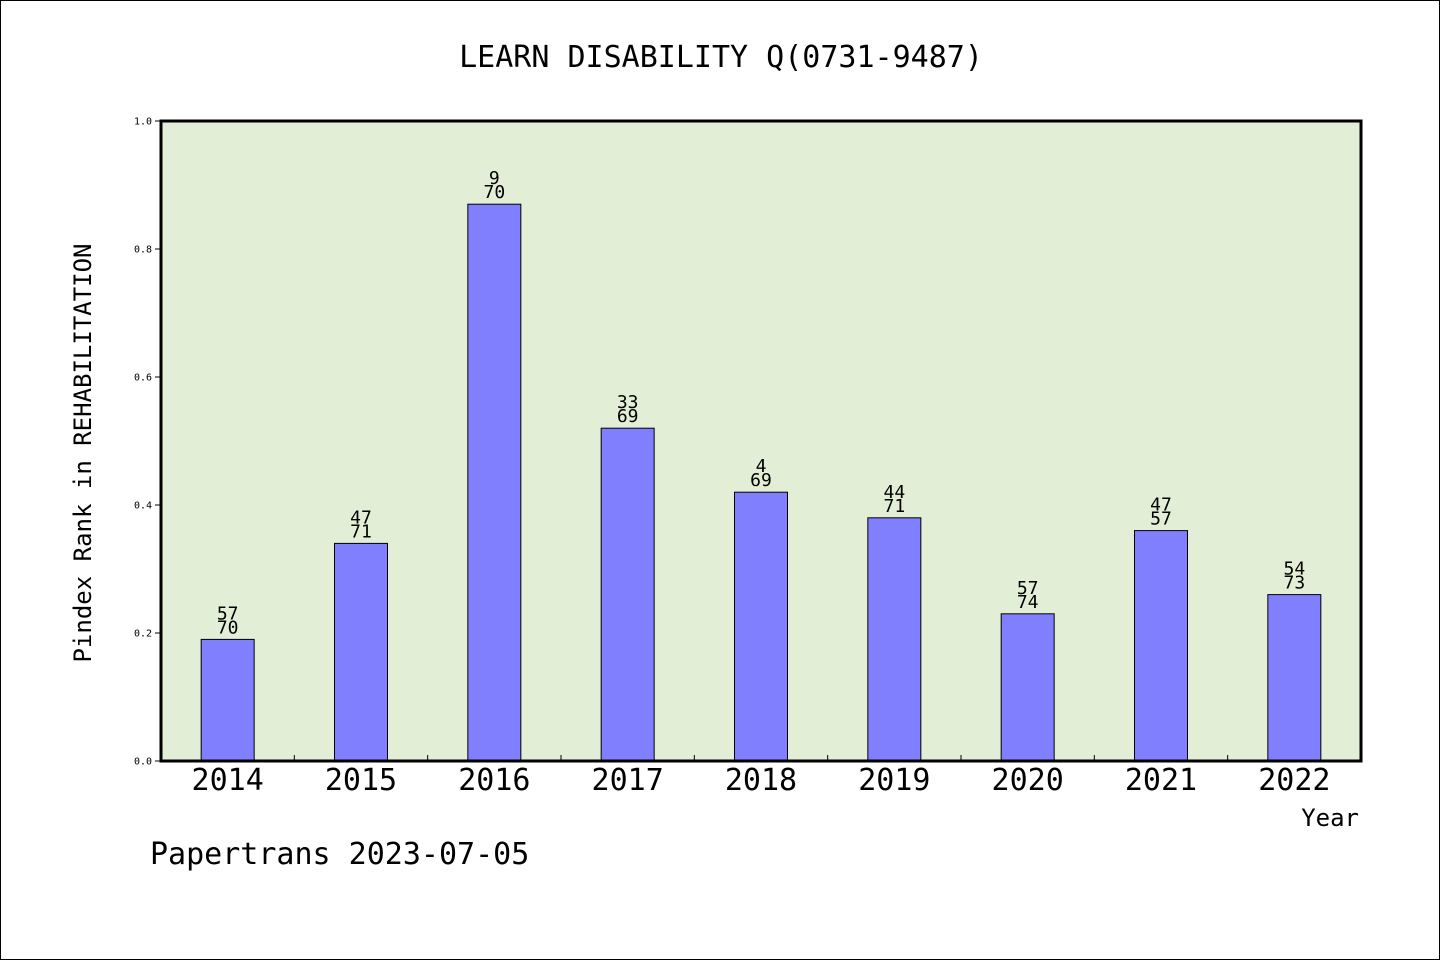  What do you see at coordinates (143, 122) in the screenshot?
I see `y-tick-label: 1.0` at bounding box center [143, 122].